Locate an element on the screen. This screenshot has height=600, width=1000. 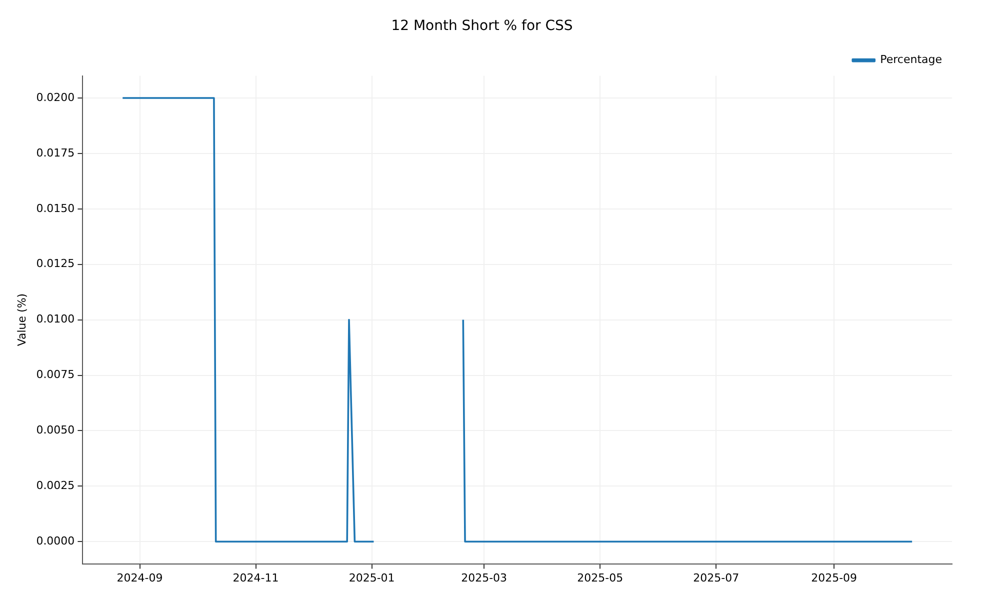
chart-title: 12 Month Short % for CSS is located at coordinates (482, 26).